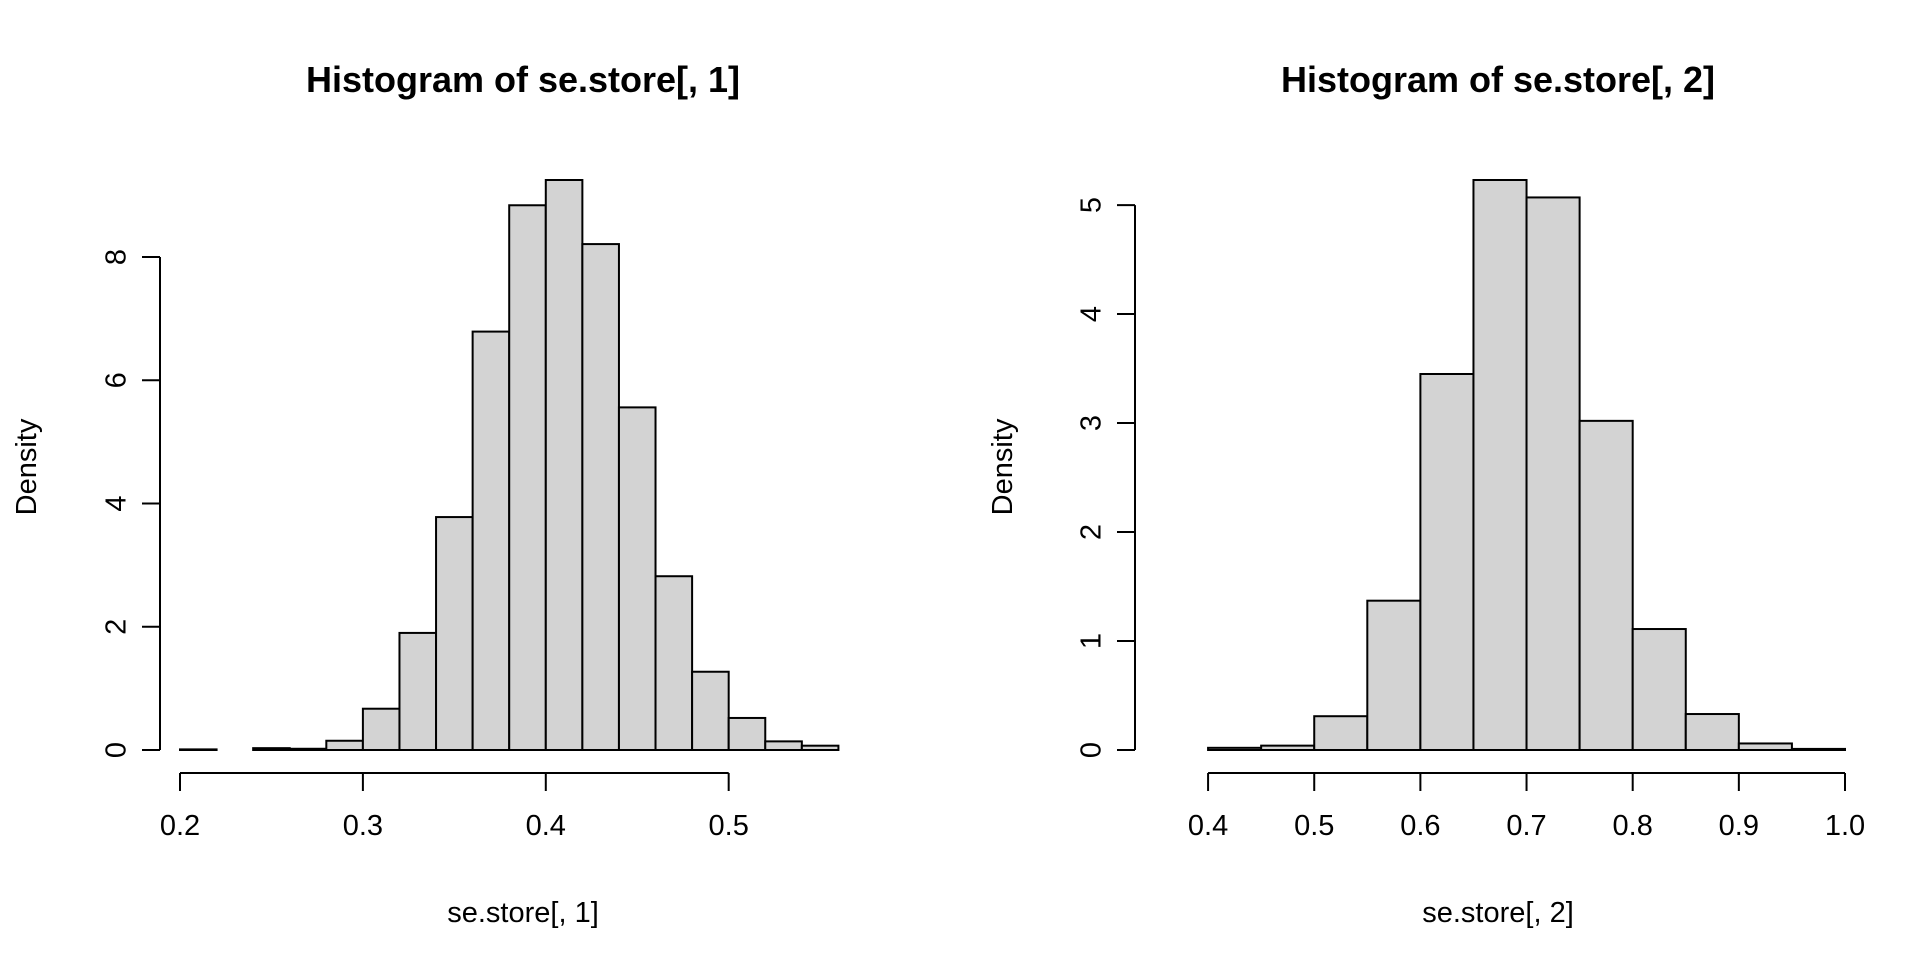 The height and width of the screenshot is (960, 1920). Describe the element at coordinates (523, 913) in the screenshot. I see `x-axis-label: se.store[, 1]` at that location.